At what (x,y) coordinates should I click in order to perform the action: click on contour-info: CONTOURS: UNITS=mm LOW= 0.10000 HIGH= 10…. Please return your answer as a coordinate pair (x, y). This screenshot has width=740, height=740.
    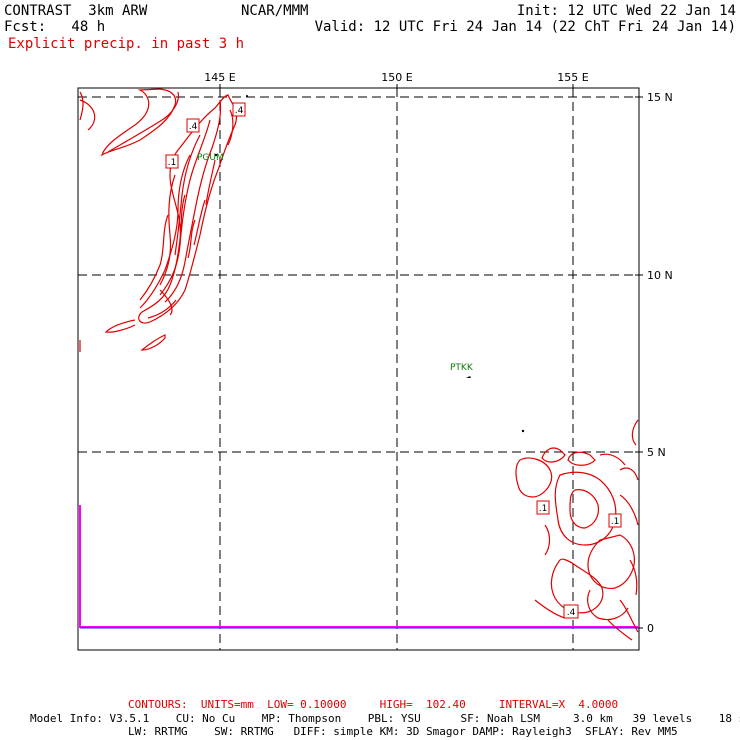
    Looking at the image, I should click on (373, 704).